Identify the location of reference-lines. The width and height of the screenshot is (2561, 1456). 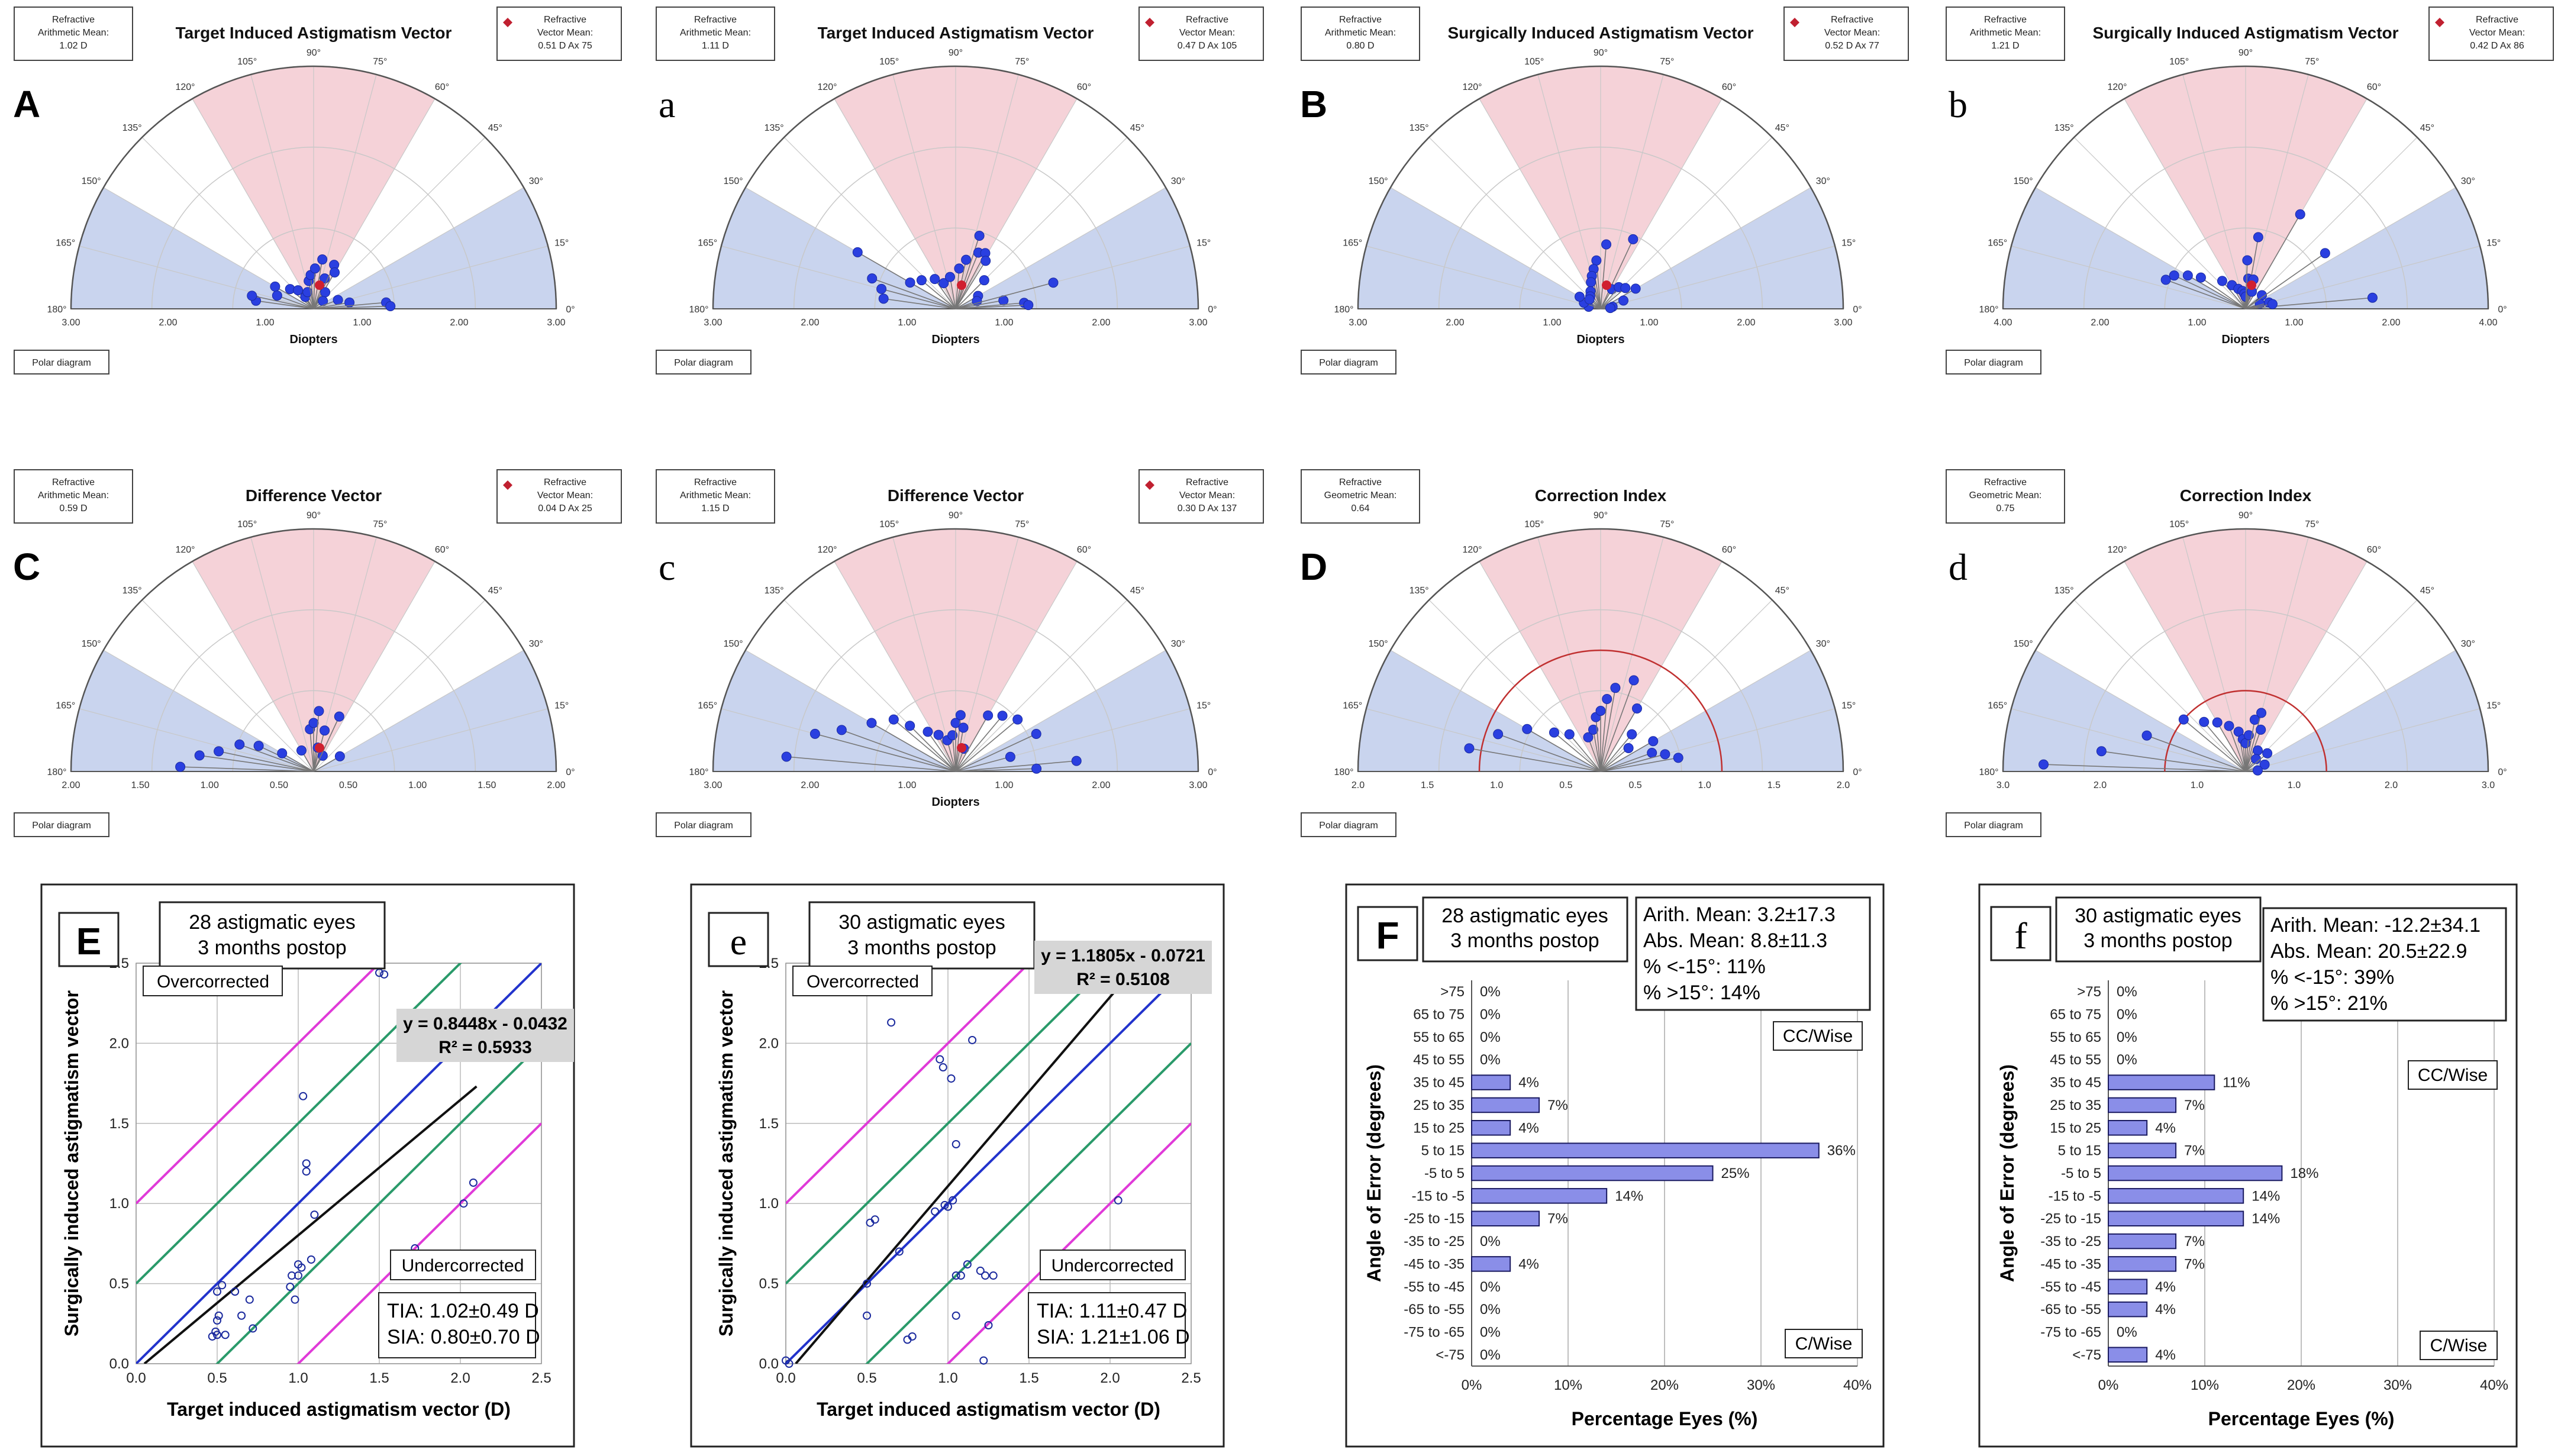
(338, 1163).